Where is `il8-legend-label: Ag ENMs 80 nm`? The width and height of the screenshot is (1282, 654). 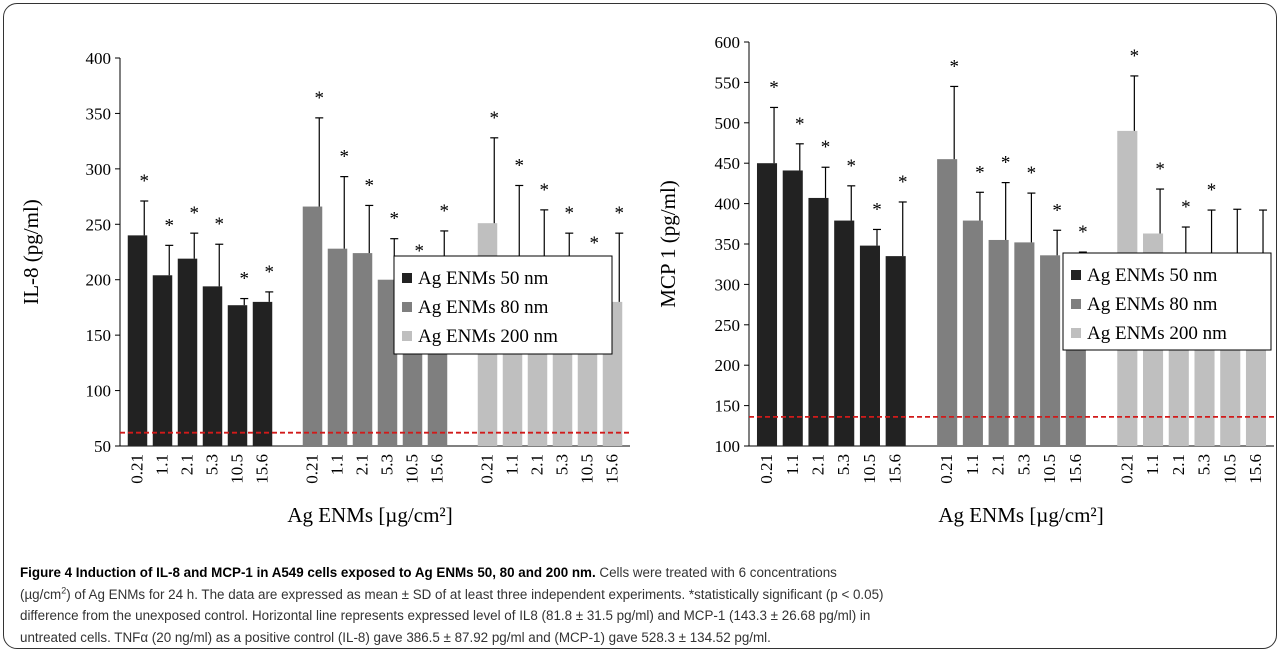 il8-legend-label: Ag ENMs 80 nm is located at coordinates (483, 307).